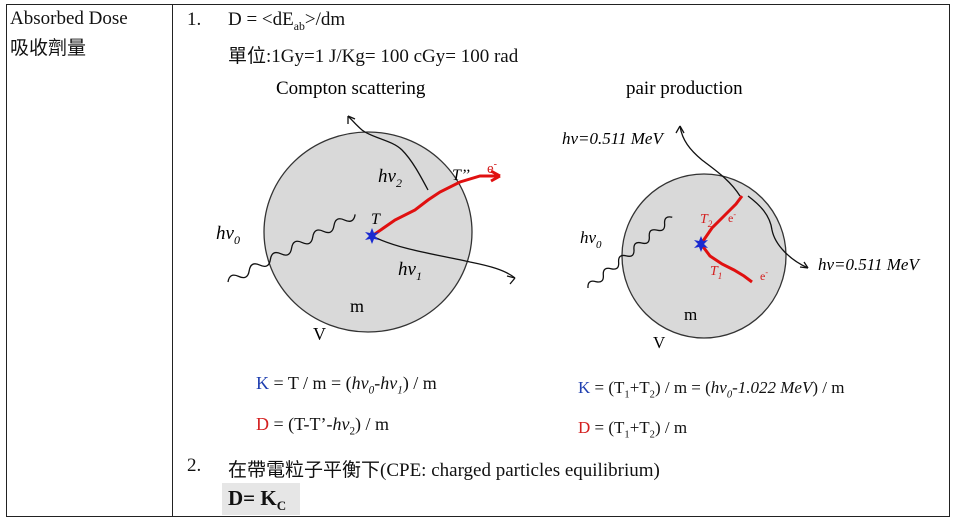 This screenshot has width=957, height=521. What do you see at coordinates (591, 239) in the screenshot?
I see `pair-label-hv0: hv0` at bounding box center [591, 239].